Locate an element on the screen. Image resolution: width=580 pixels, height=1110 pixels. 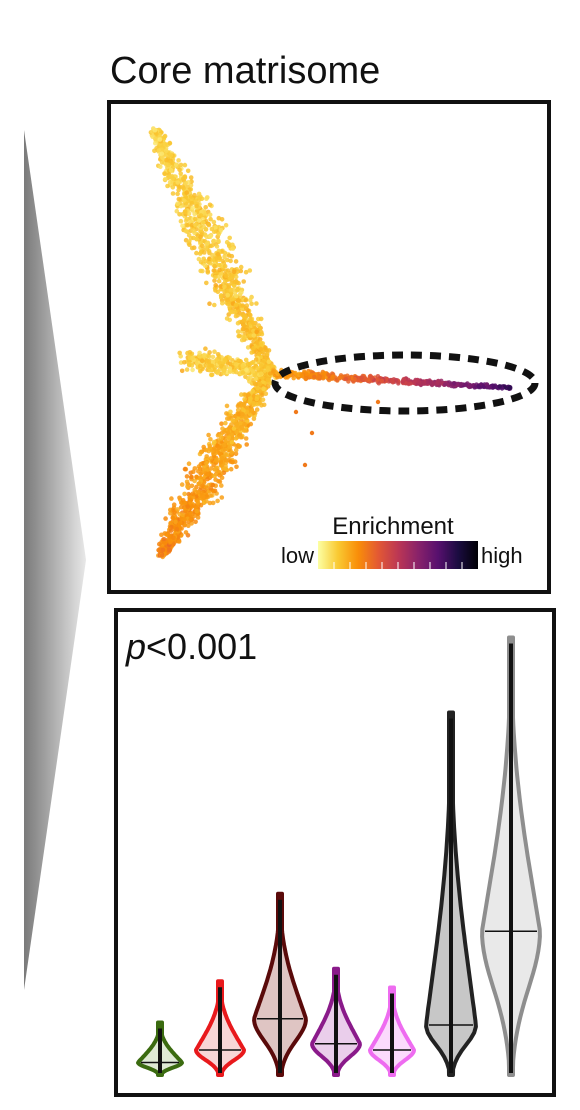
colorbar-label: Enrichment is located at coordinates (393, 526).